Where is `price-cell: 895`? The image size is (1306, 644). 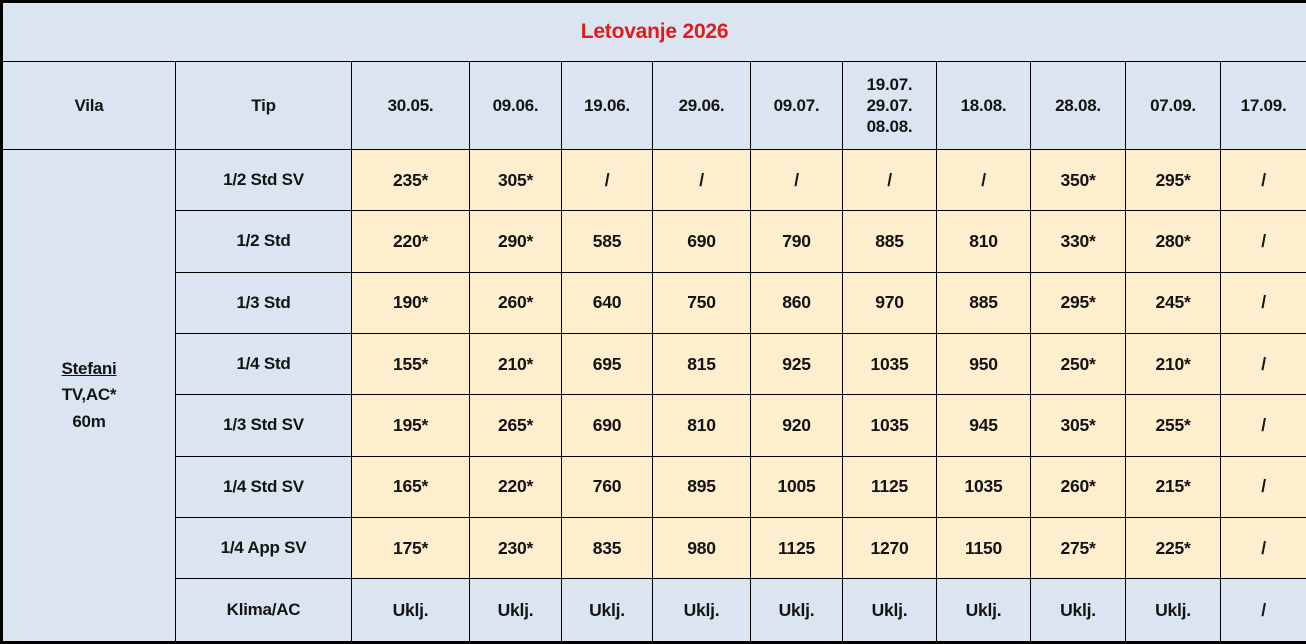 price-cell: 895 is located at coordinates (701, 486).